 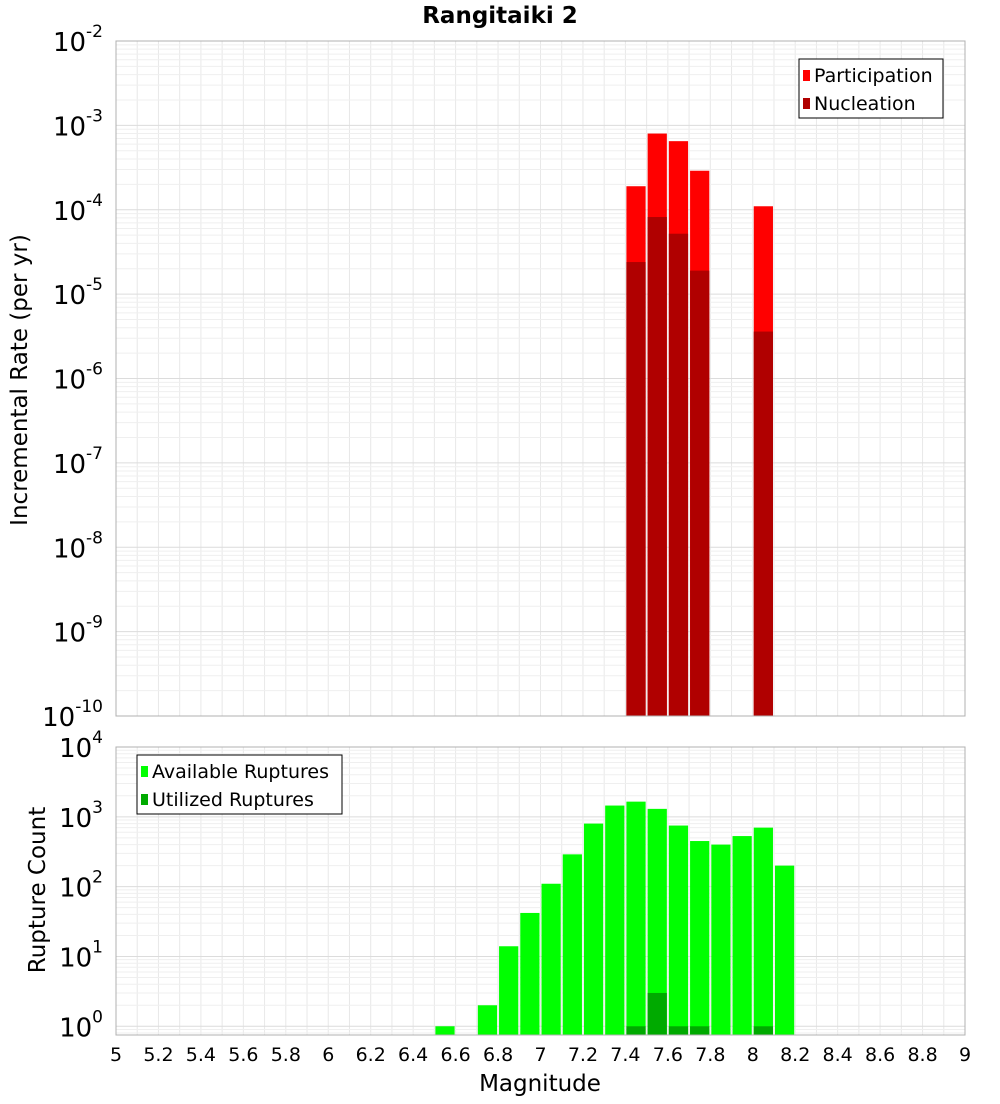 What do you see at coordinates (583, 1055) in the screenshot?
I see `x-tick-label: 7.2` at bounding box center [583, 1055].